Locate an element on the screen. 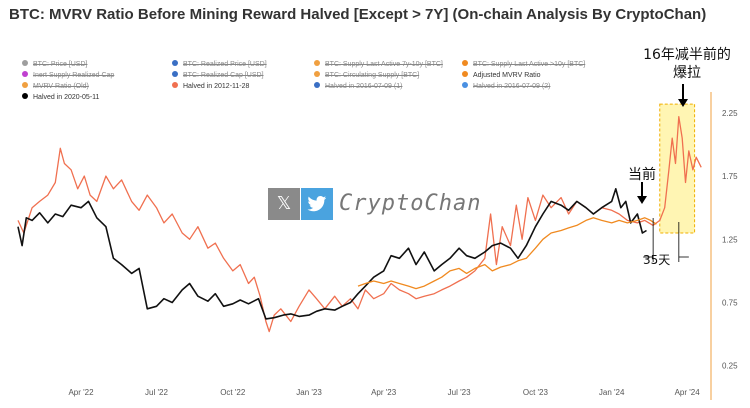 The image size is (750, 408). y-tick-label: 0.25 is located at coordinates (730, 366).